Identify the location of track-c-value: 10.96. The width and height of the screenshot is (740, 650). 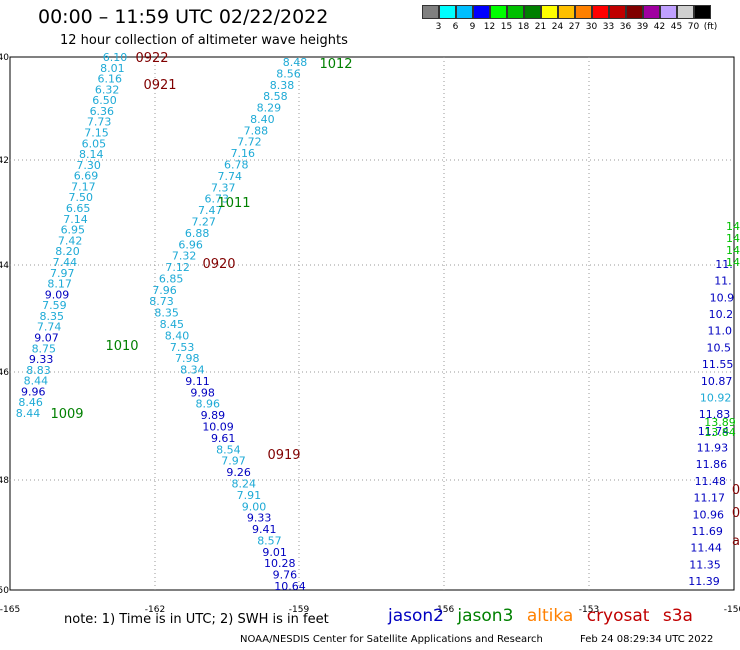
(708, 514).